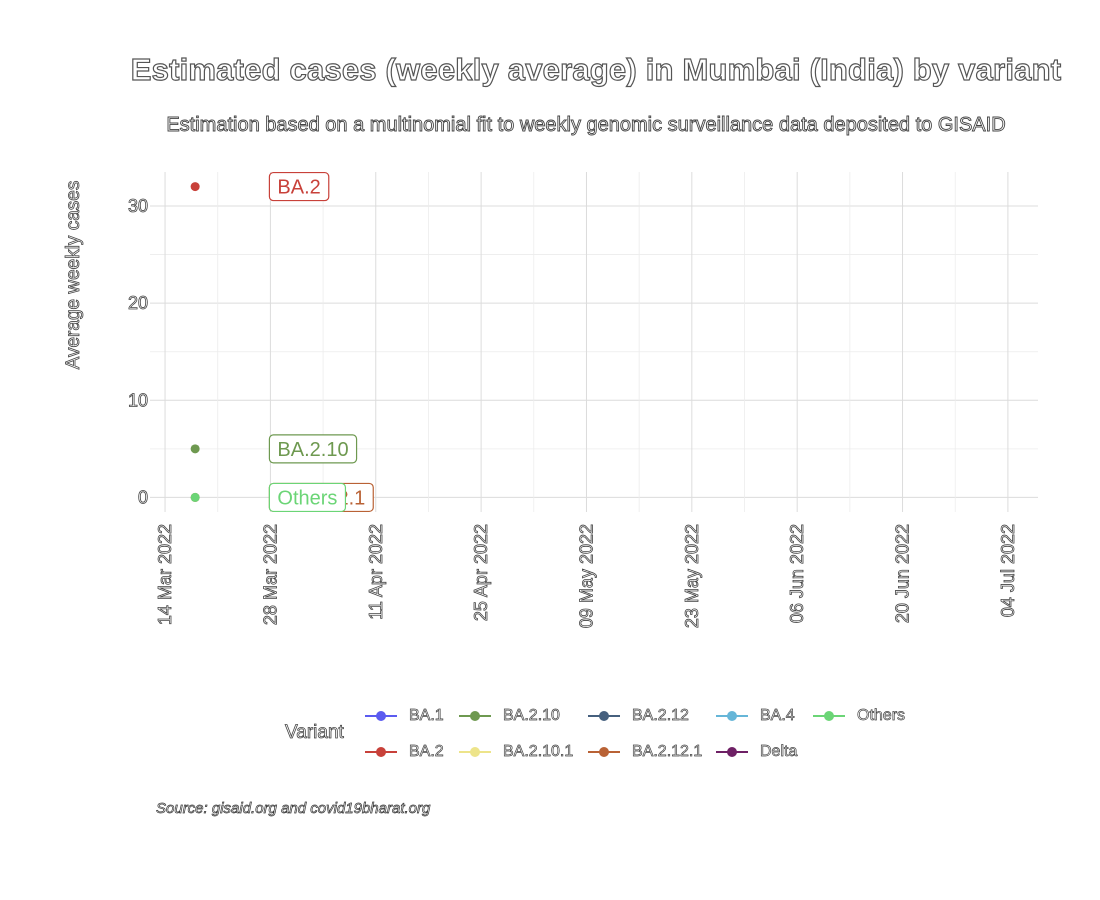 The height and width of the screenshot is (900, 1100). What do you see at coordinates (797, 573) in the screenshot?
I see `x-tick-label: 06 Jun 2022` at bounding box center [797, 573].